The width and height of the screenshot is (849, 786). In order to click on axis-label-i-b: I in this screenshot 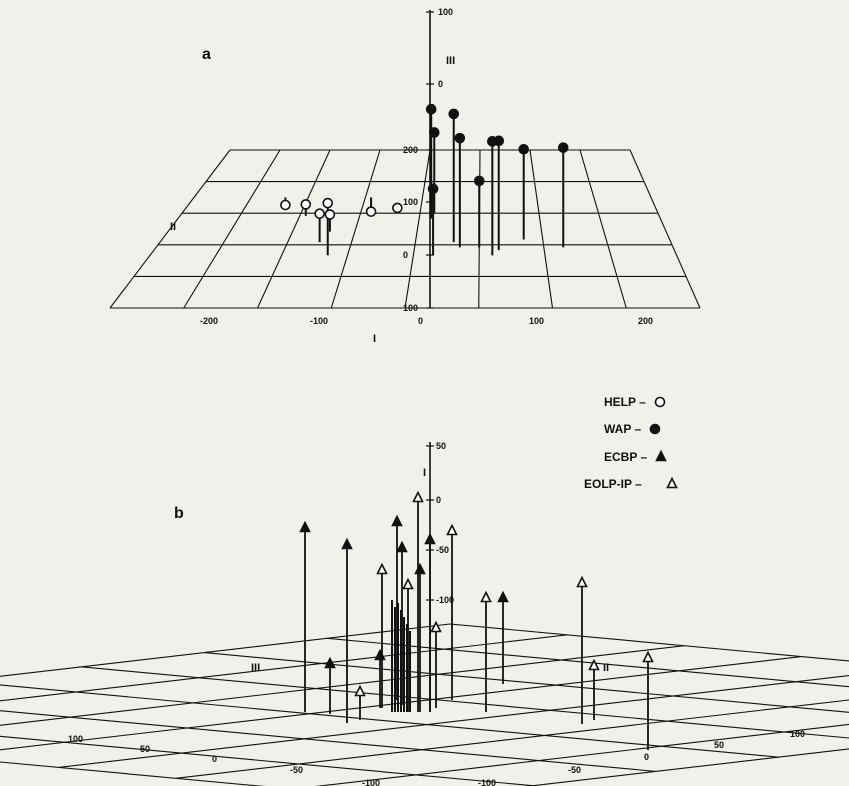, I will do `click(424, 473)`.